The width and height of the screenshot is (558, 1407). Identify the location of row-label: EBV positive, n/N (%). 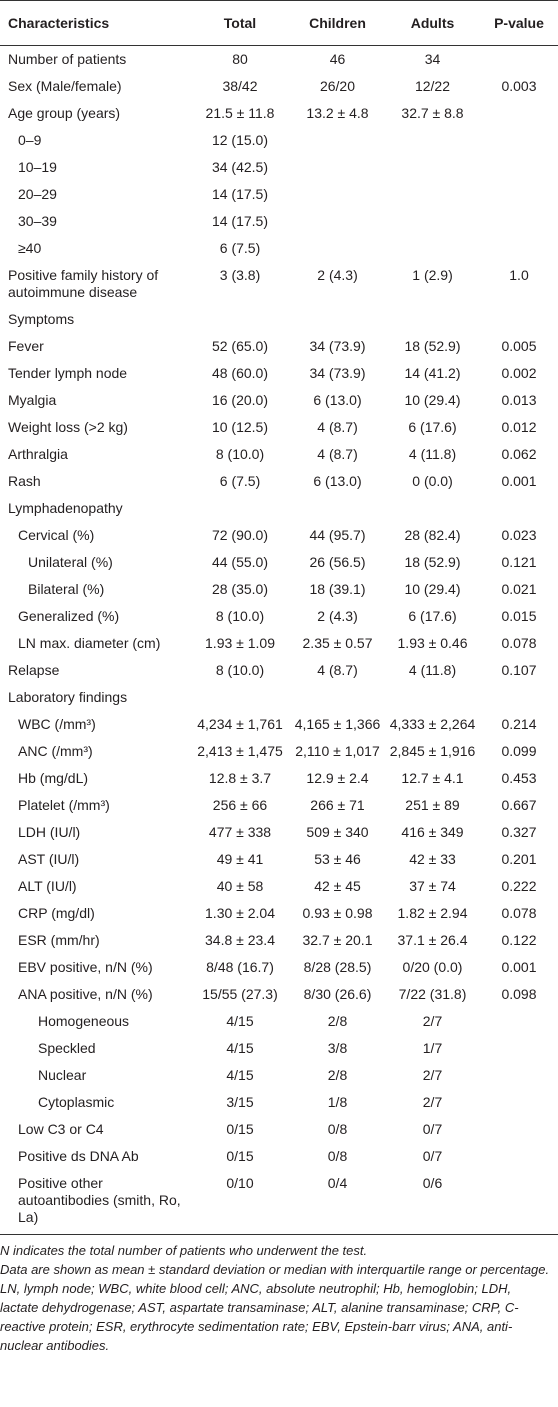
(85, 967).